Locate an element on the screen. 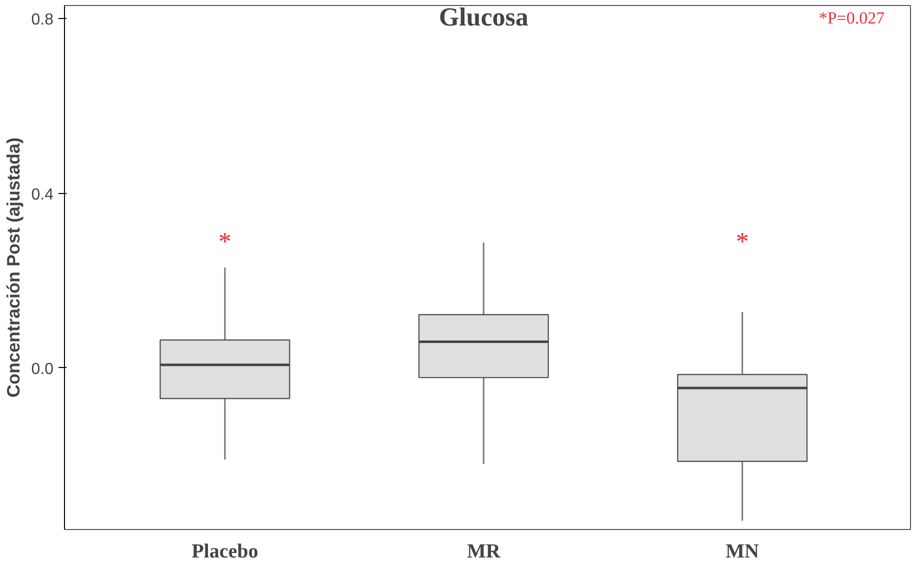 The width and height of the screenshot is (915, 565). chart-title: Glucosa is located at coordinates (483, 17).